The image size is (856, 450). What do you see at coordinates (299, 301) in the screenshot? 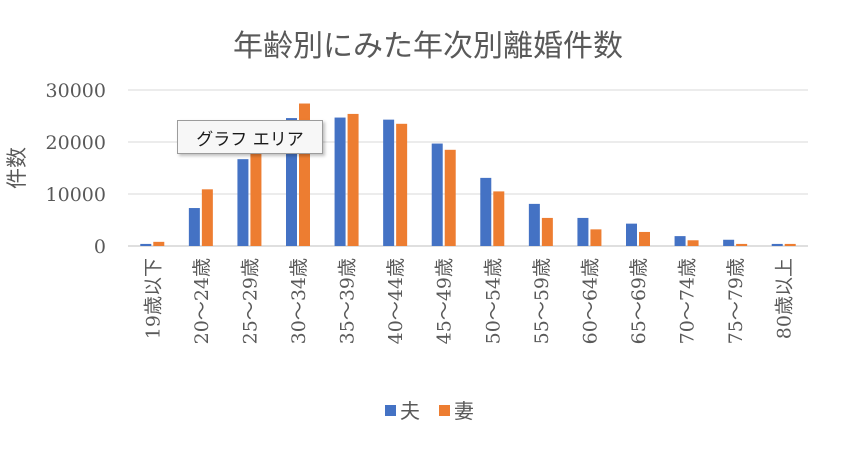
I see `x-tick-label: 30～34歳` at bounding box center [299, 301].